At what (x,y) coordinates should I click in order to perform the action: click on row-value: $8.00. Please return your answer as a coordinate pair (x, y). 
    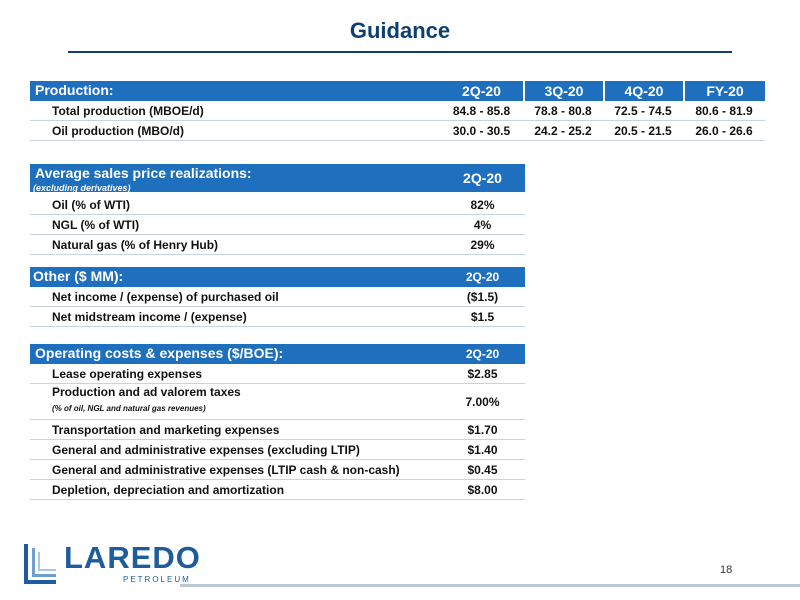
    Looking at the image, I should click on (482, 490).